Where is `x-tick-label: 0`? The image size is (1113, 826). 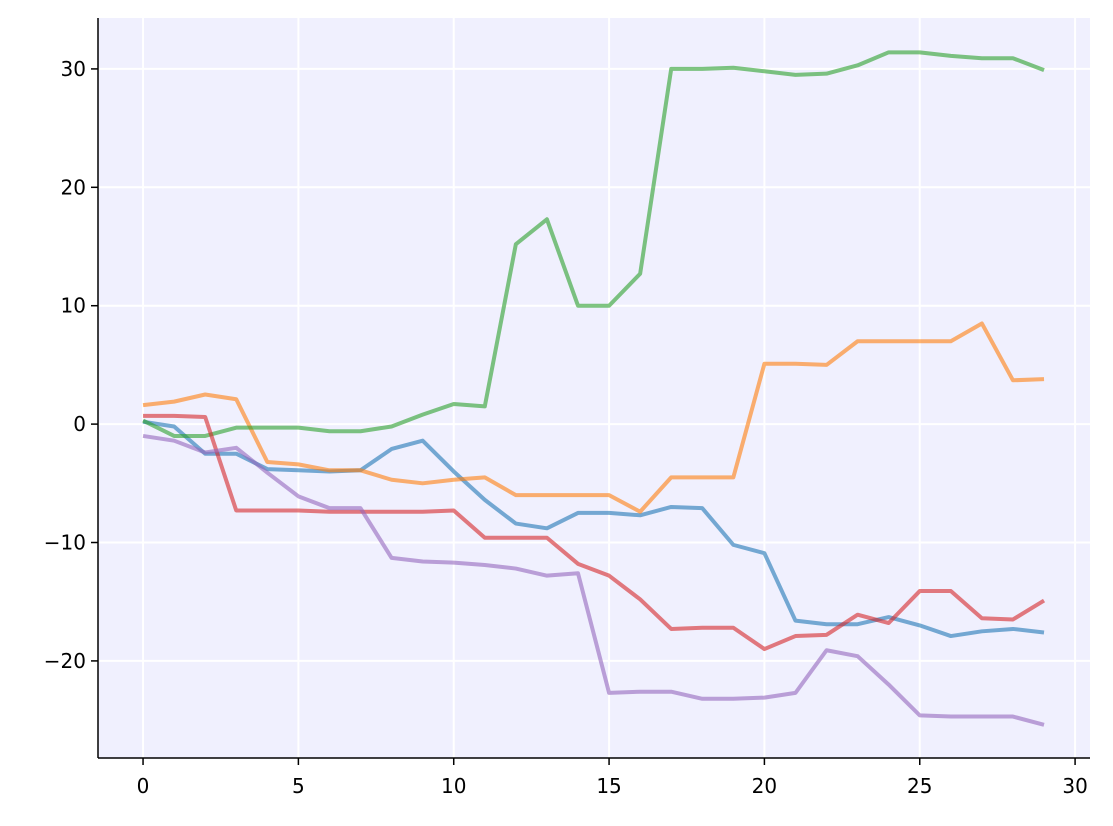 x-tick-label: 0 is located at coordinates (143, 786).